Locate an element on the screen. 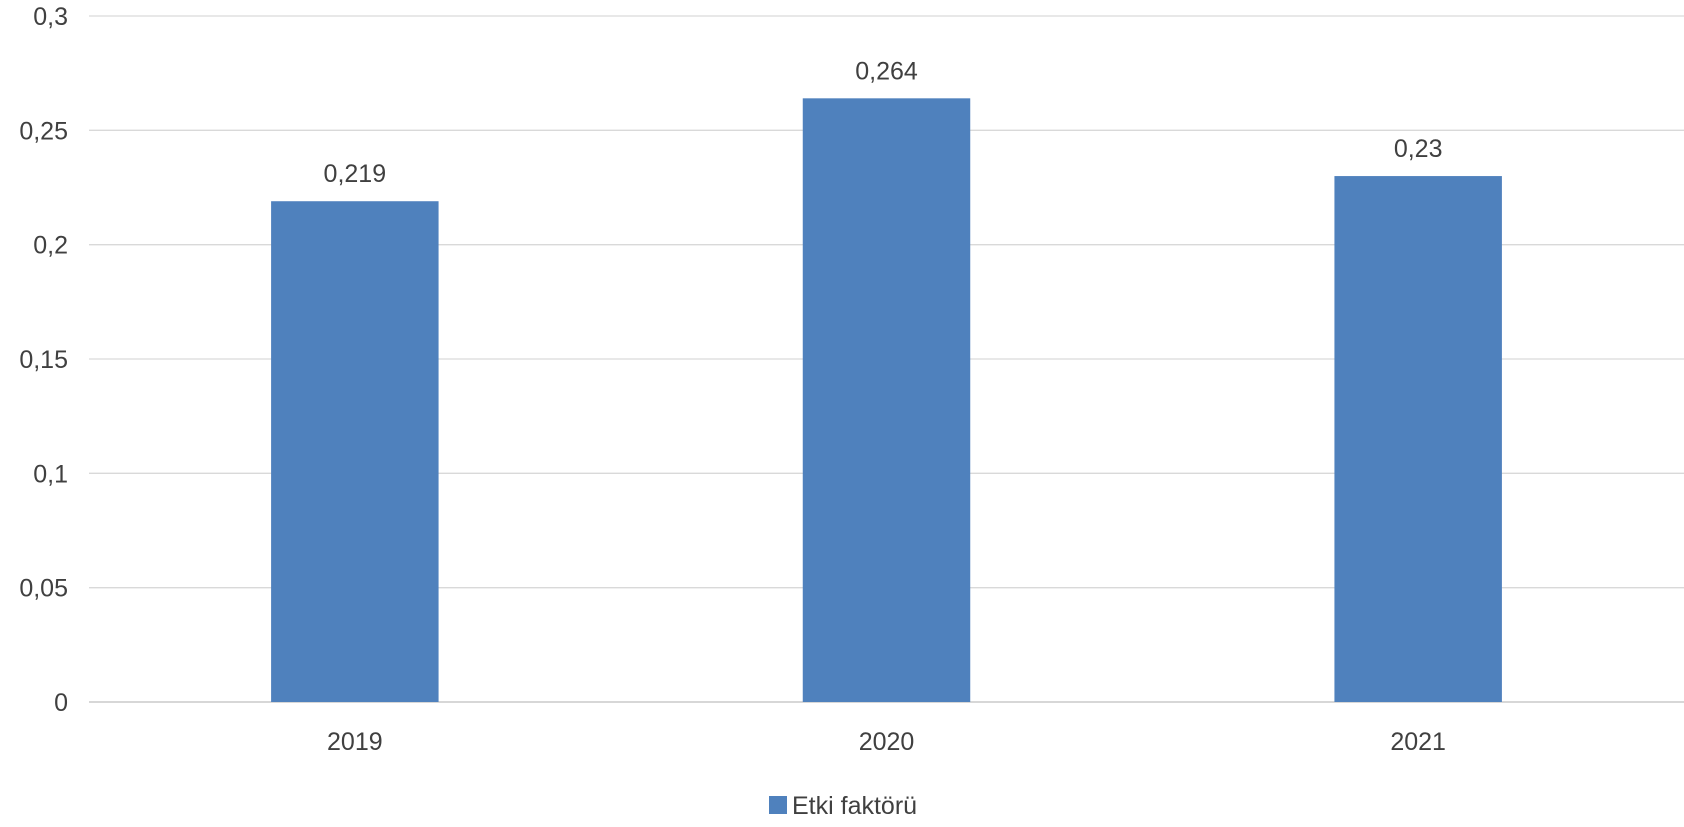  bar-2021 is located at coordinates (1418, 439).